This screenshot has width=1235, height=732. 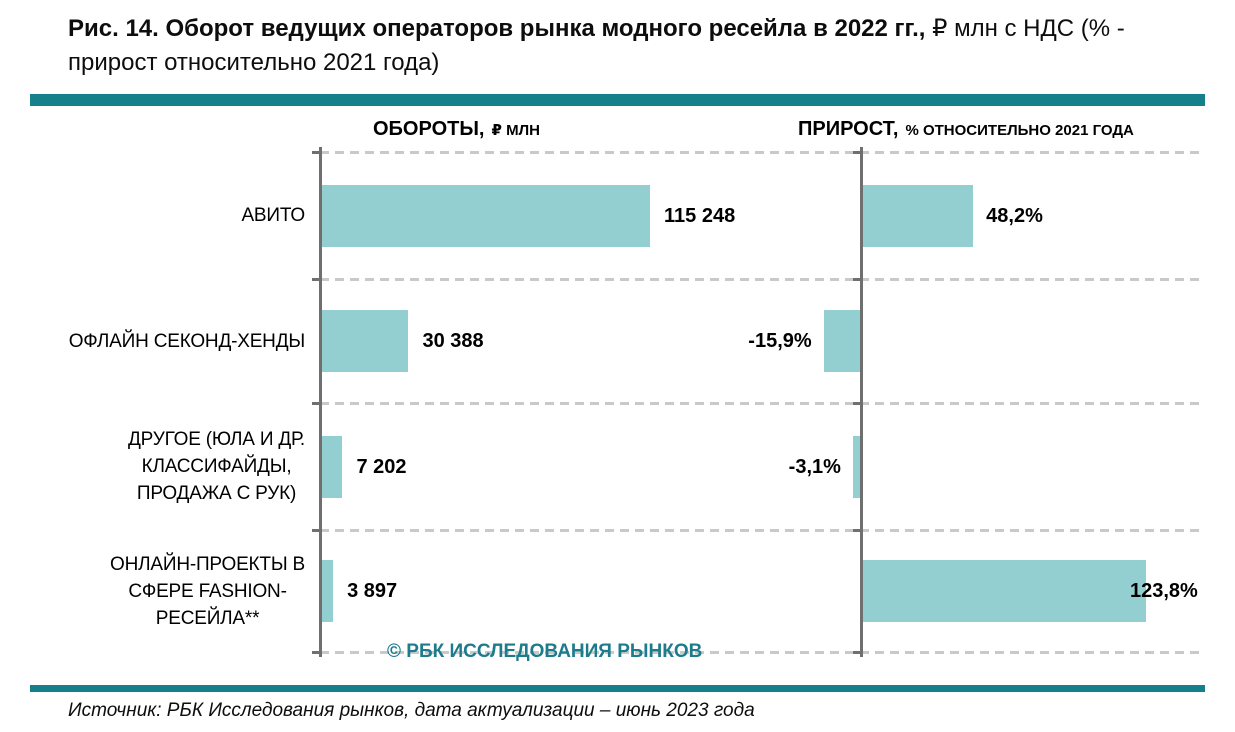 What do you see at coordinates (453, 341) in the screenshot?
I see `turnover-value-label: 30 388` at bounding box center [453, 341].